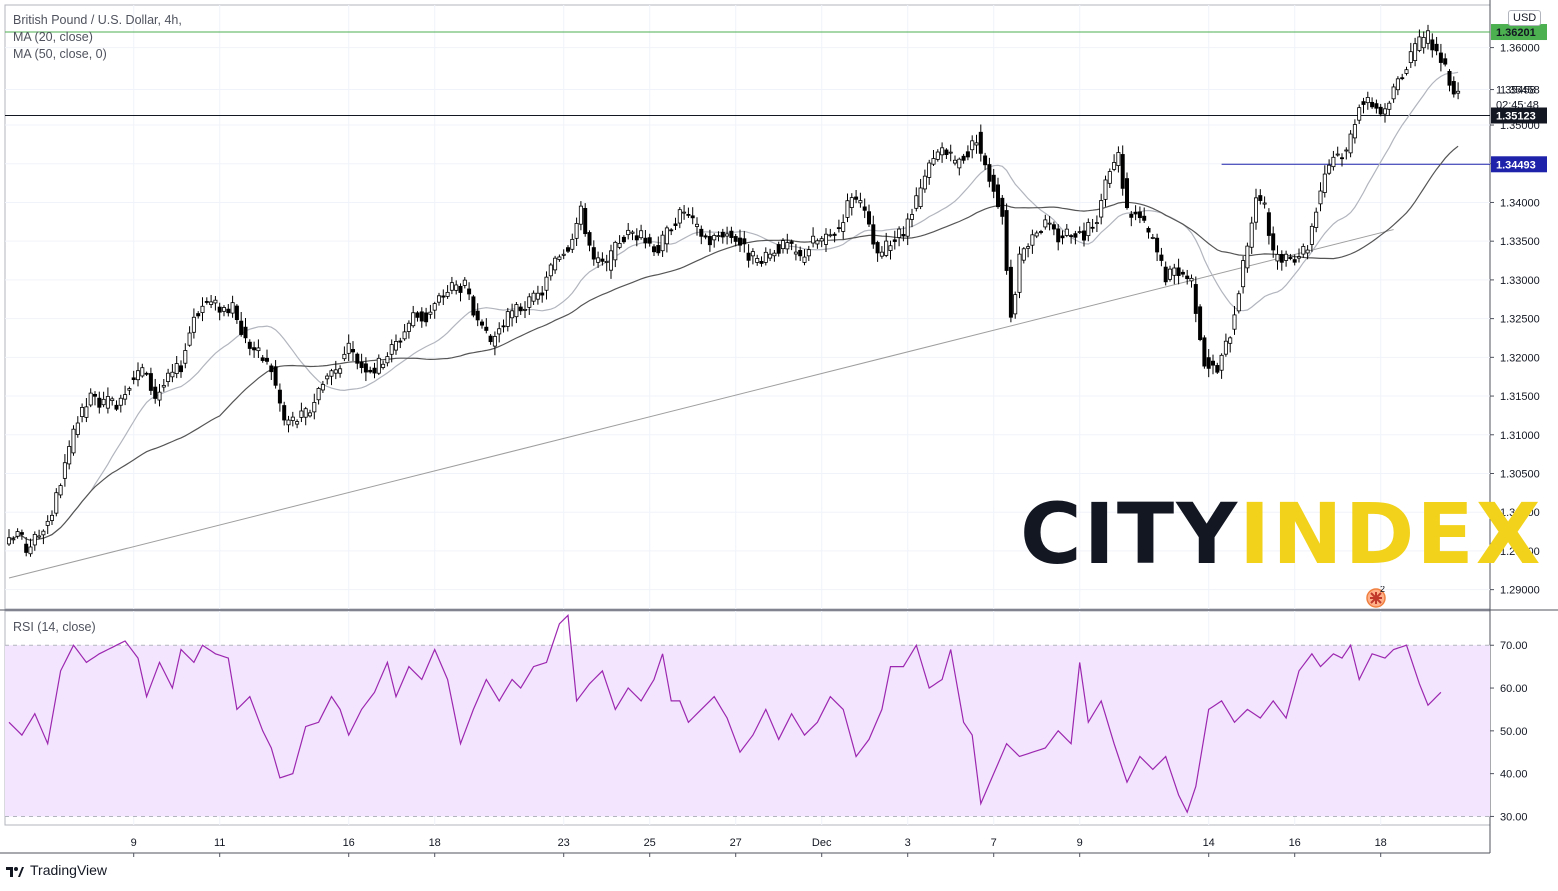  What do you see at coordinates (56, 870) in the screenshot?
I see `tradingview-brand: TradingView` at bounding box center [56, 870].